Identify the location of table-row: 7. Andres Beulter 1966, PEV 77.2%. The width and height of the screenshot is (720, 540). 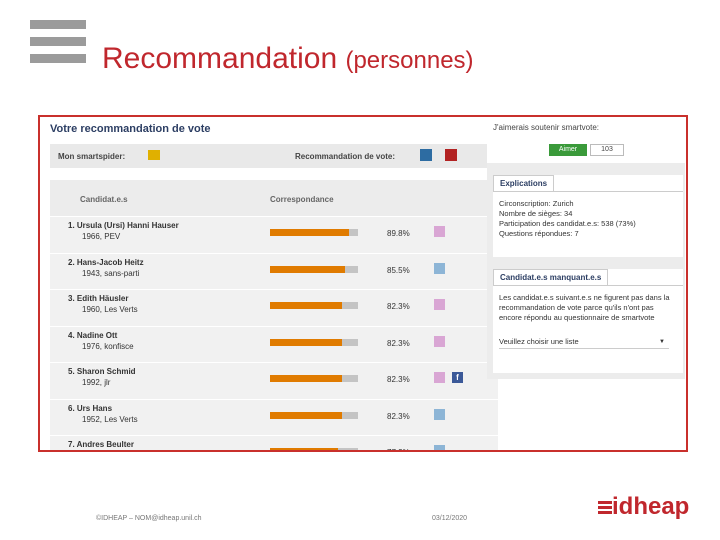
(274, 443).